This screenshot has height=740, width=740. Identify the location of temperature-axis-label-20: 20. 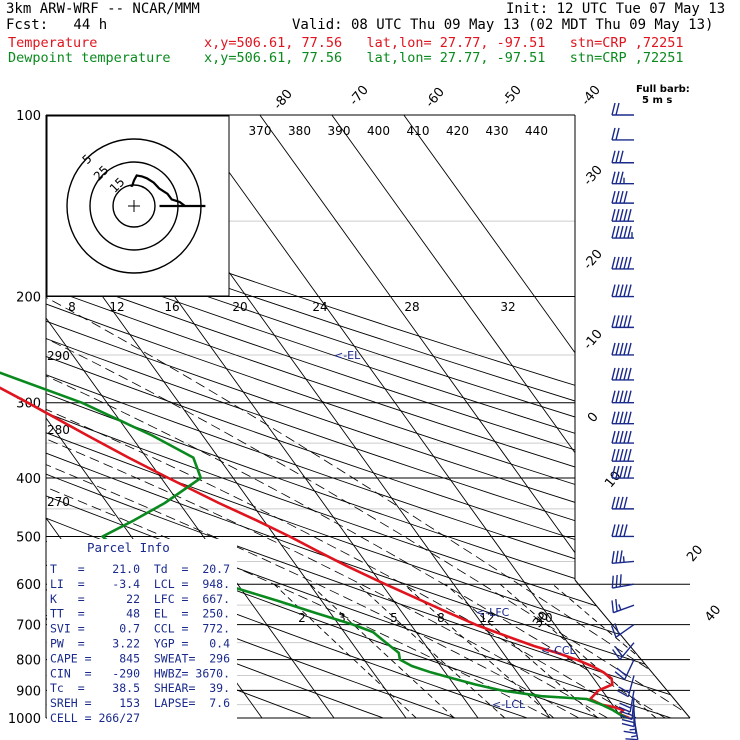
(695, 554).